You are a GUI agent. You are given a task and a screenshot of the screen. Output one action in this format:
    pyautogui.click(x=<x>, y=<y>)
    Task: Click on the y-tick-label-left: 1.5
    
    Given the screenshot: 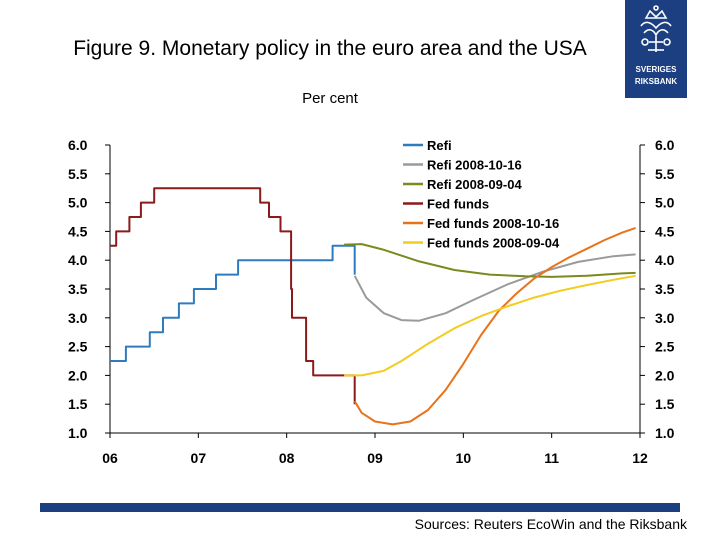 What is the action you would take?
    pyautogui.click(x=78, y=404)
    